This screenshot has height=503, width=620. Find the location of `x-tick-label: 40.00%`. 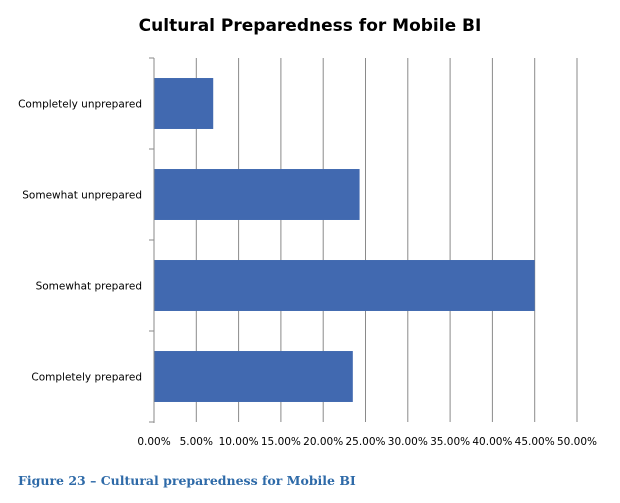

x-tick-label: 40.00% is located at coordinates (492, 442).